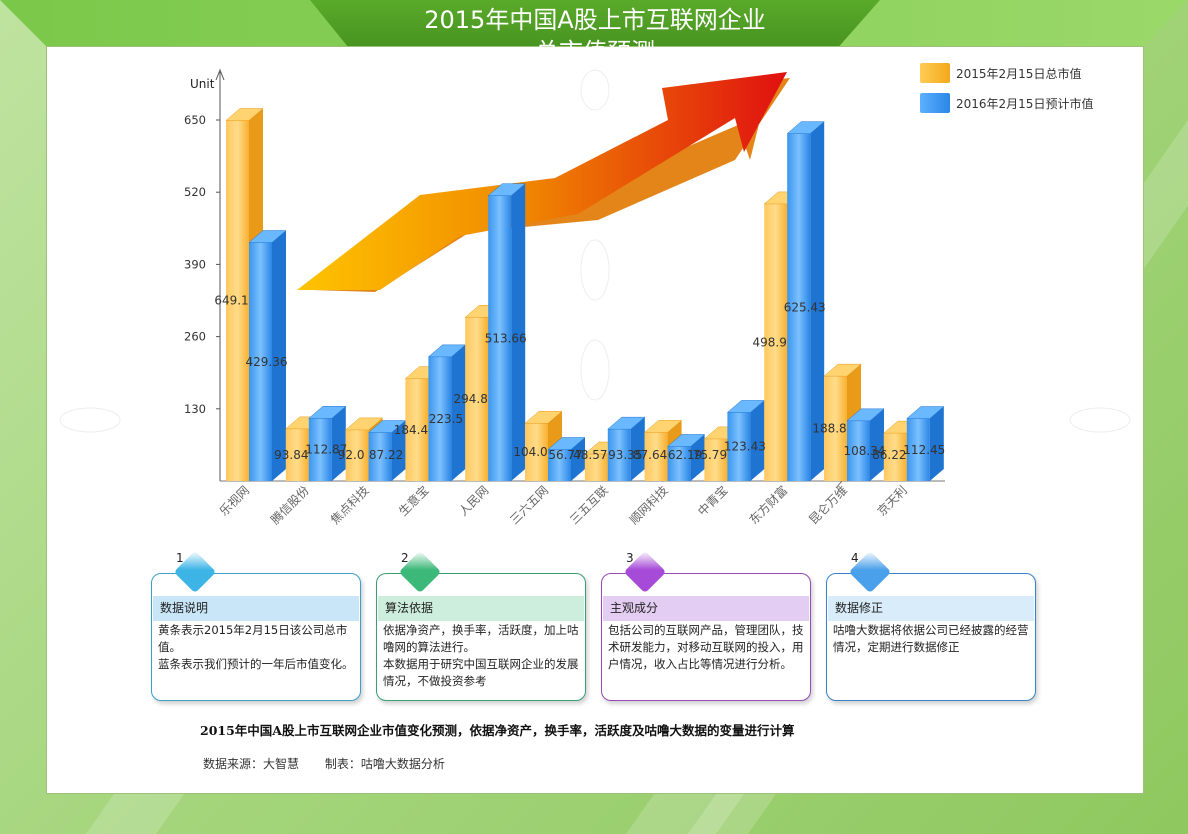 The image size is (1188, 834). What do you see at coordinates (350, 505) in the screenshot?
I see `x-tick-label: 焦点科技` at bounding box center [350, 505].